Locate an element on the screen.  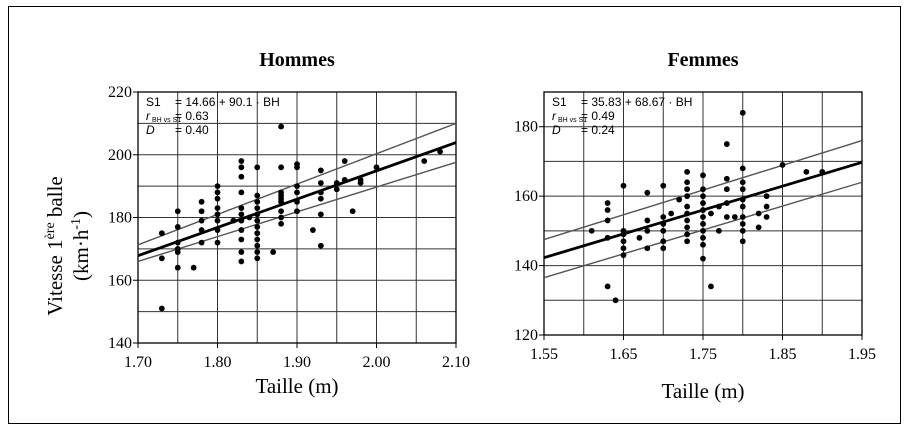
x-tick-label: 1.55 is located at coordinates (544, 354).